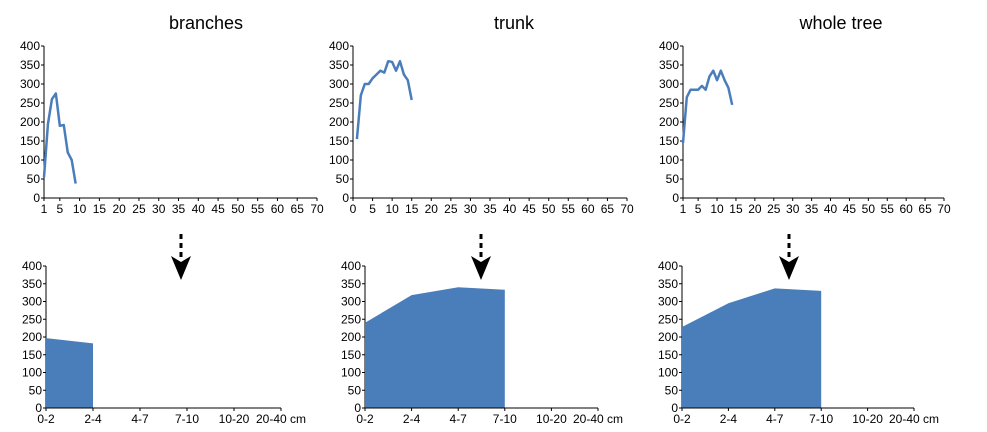  What do you see at coordinates (840, 23) in the screenshot?
I see `chart-title: whole tree` at bounding box center [840, 23].